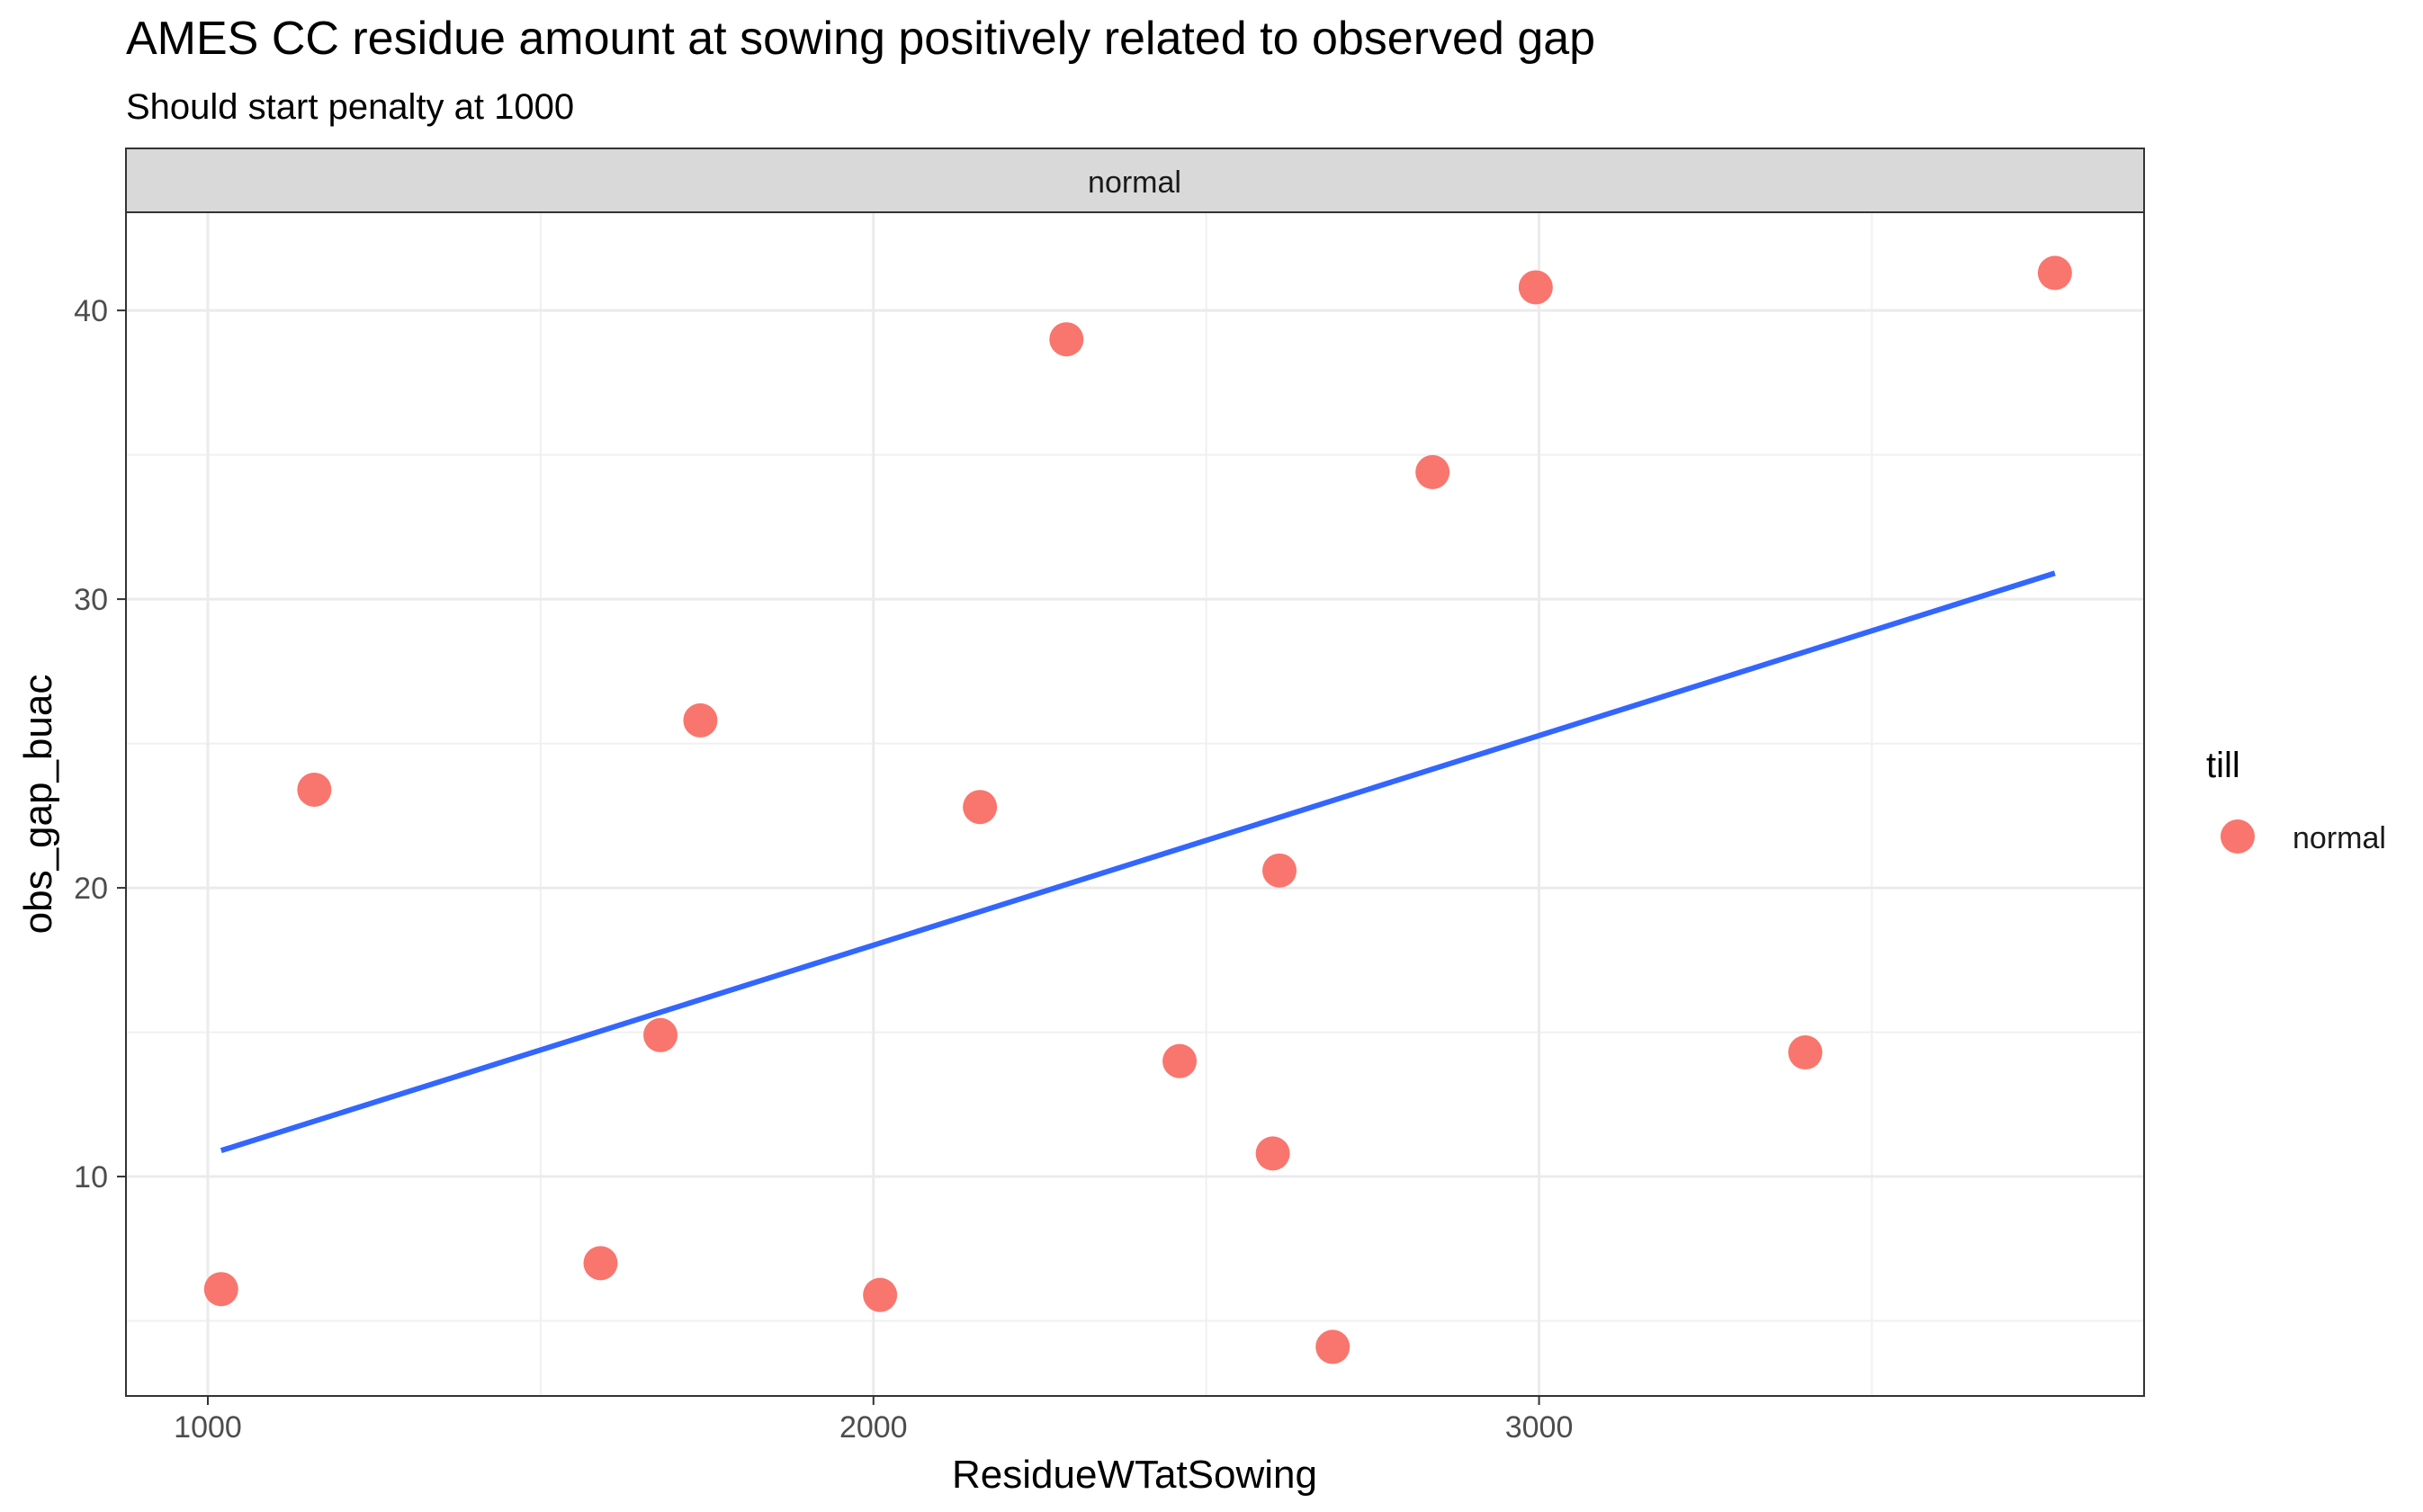  What do you see at coordinates (2339, 838) in the screenshot?
I see `legend-label-normal: normal` at bounding box center [2339, 838].